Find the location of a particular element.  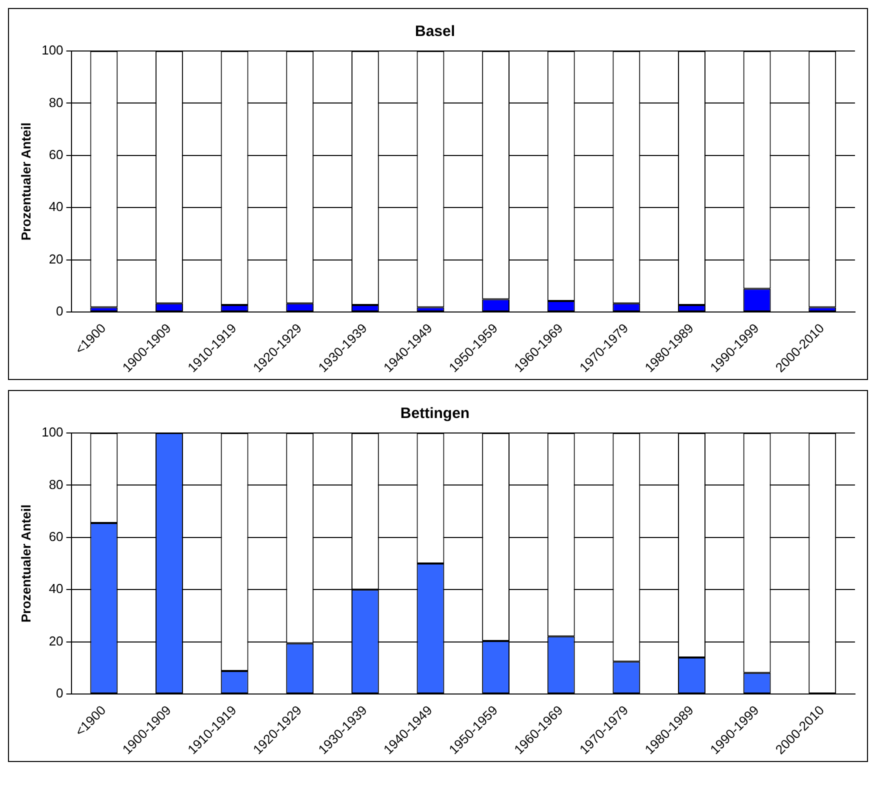

chart-title: Bettingen is located at coordinates (435, 413).